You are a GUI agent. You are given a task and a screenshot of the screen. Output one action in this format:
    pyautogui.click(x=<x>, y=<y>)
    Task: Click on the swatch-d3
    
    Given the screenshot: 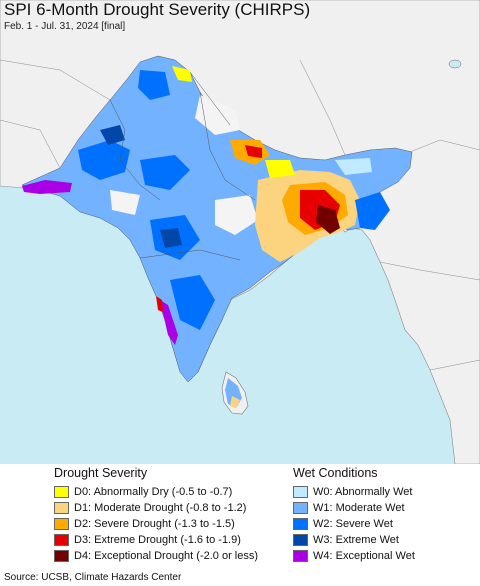 What is the action you would take?
    pyautogui.click(x=61, y=539)
    